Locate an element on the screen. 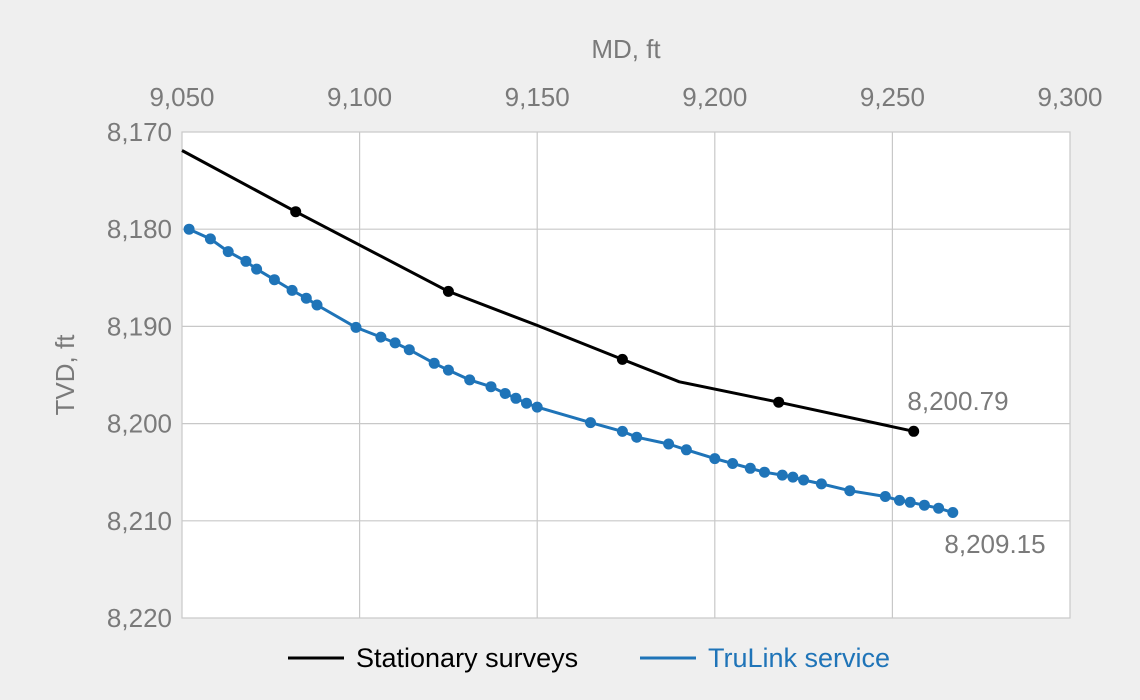 This screenshot has width=1140, height=700. x-tick-label: 9,050 is located at coordinates (181, 97).